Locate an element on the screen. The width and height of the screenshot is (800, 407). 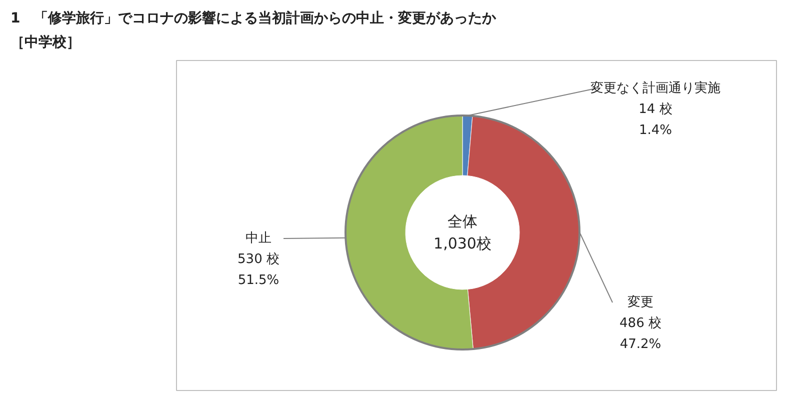
data-label: 486 校 47.2% is located at coordinates (641, 334).